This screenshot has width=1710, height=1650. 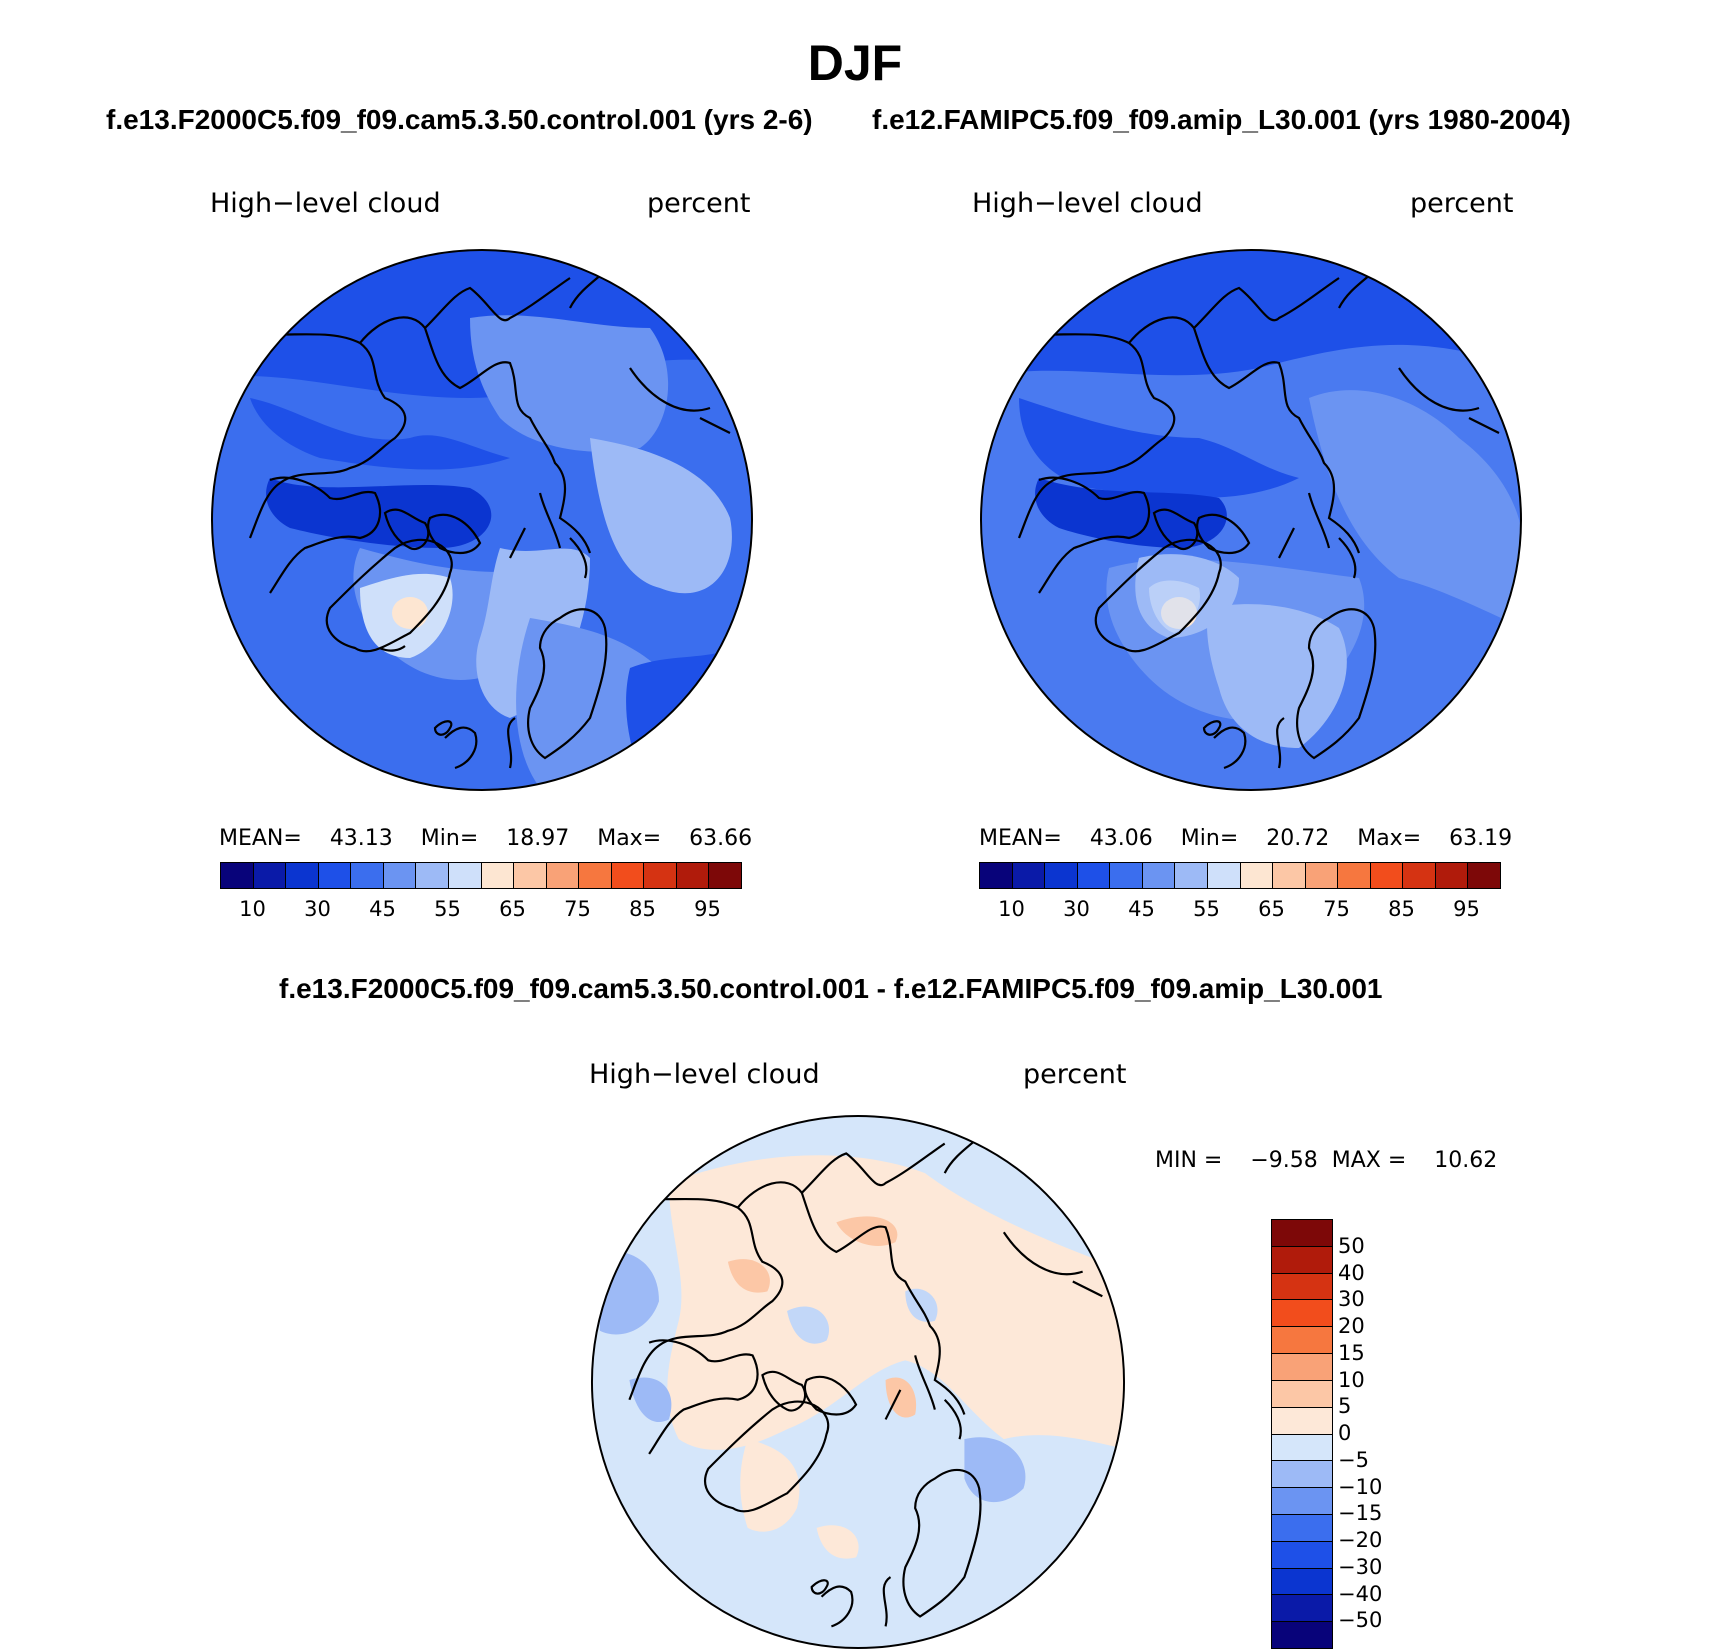 I want to click on colorbar-tick-label: 0, so click(x=1345, y=1433).